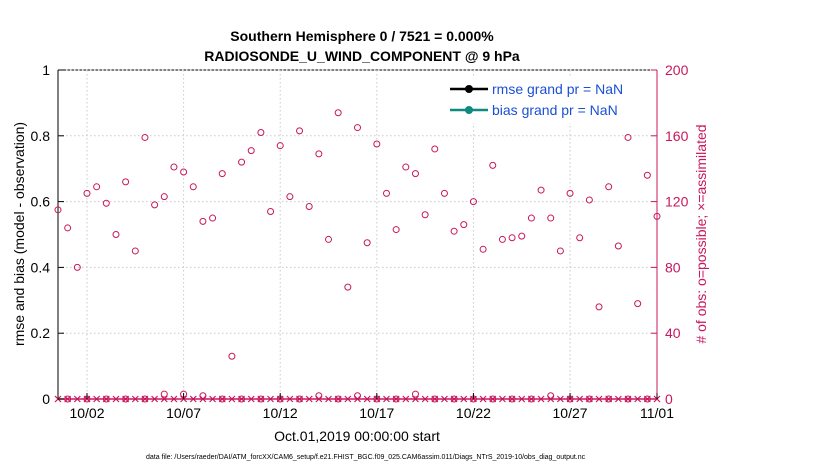  What do you see at coordinates (46, 399) in the screenshot?
I see `left-tick-label: 0` at bounding box center [46, 399].